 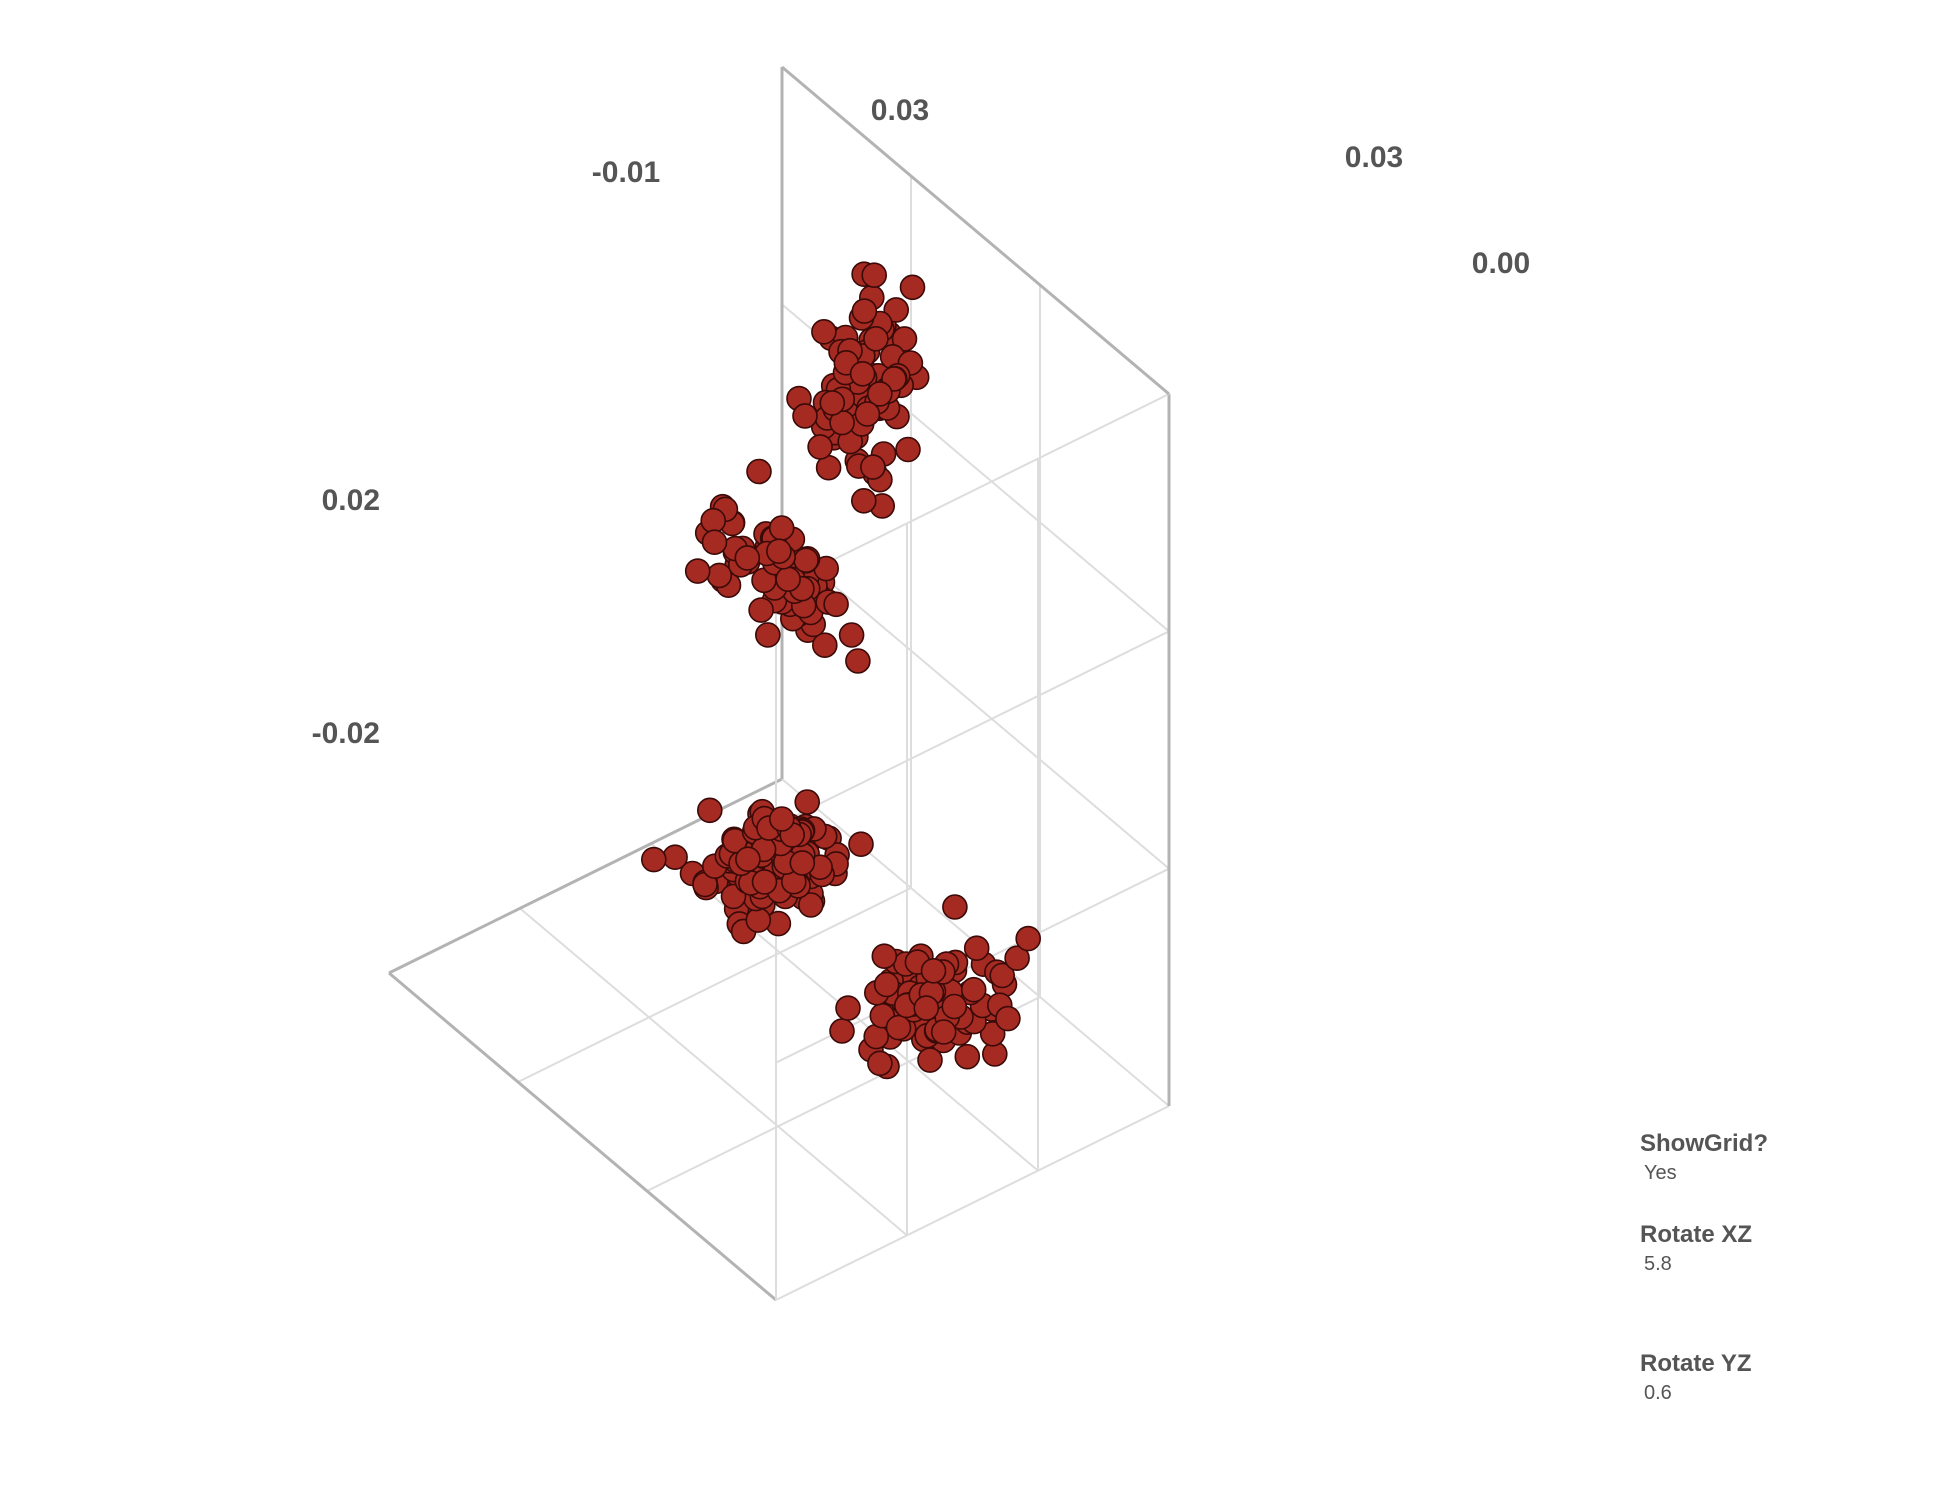 I want to click on rotate-yz-value: 0.6, so click(x=1658, y=1393).